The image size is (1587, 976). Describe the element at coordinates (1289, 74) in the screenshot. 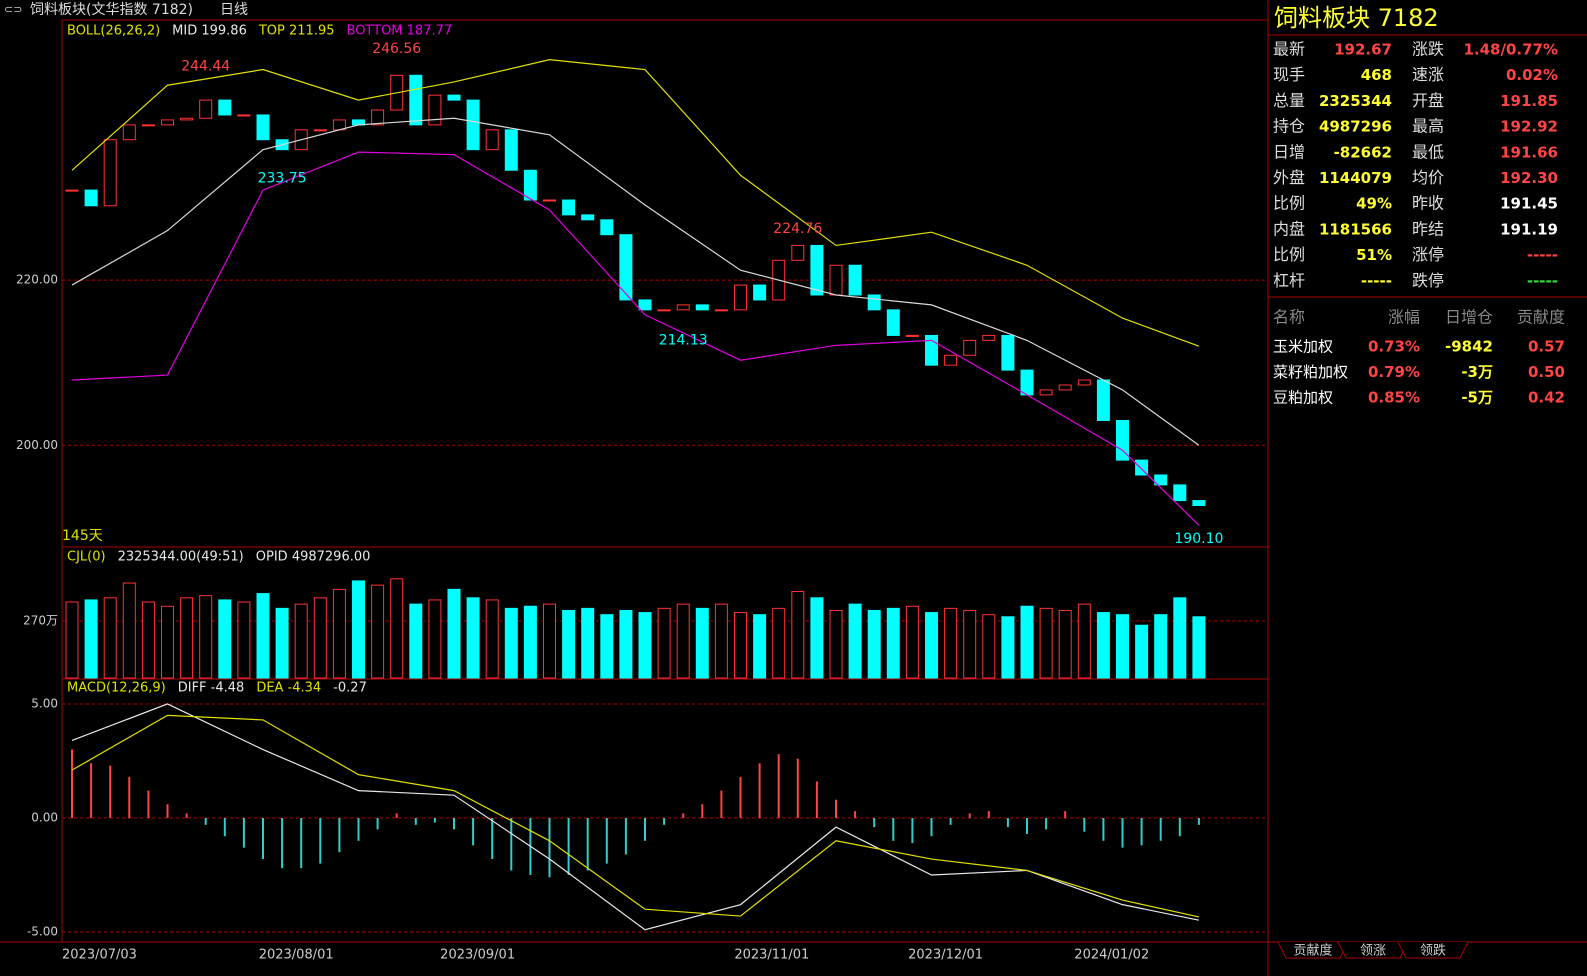

I see `quote-label: 现手` at that location.